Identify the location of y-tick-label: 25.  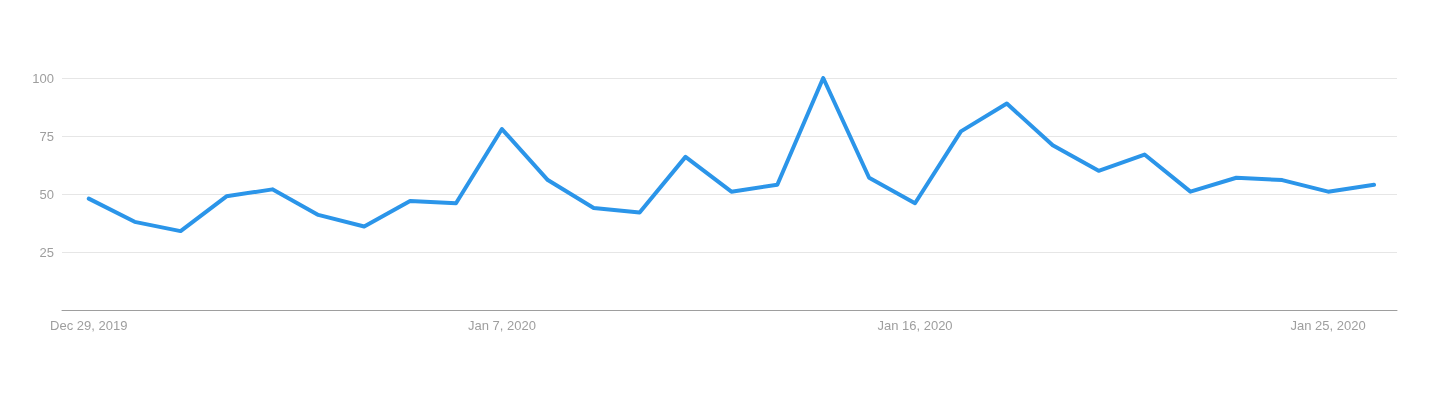
(46, 252).